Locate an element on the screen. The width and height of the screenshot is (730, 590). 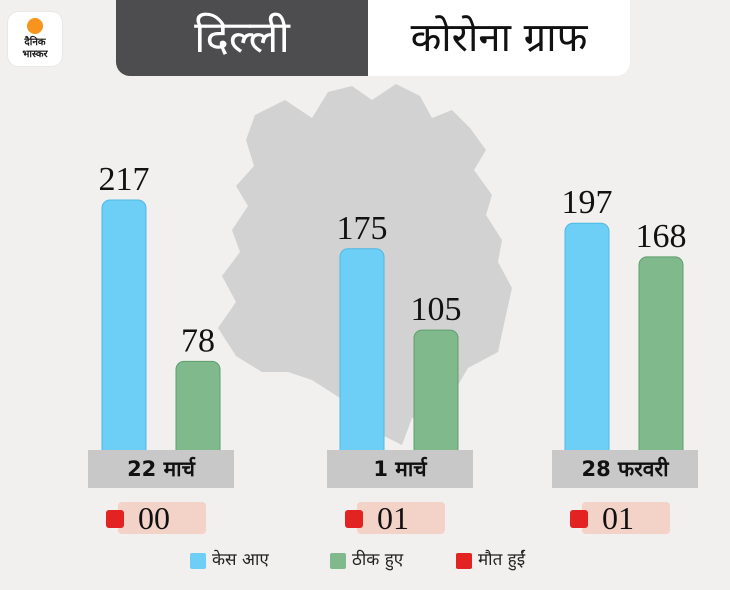
chart-title: कोरोना ग्राफ is located at coordinates (499, 38).